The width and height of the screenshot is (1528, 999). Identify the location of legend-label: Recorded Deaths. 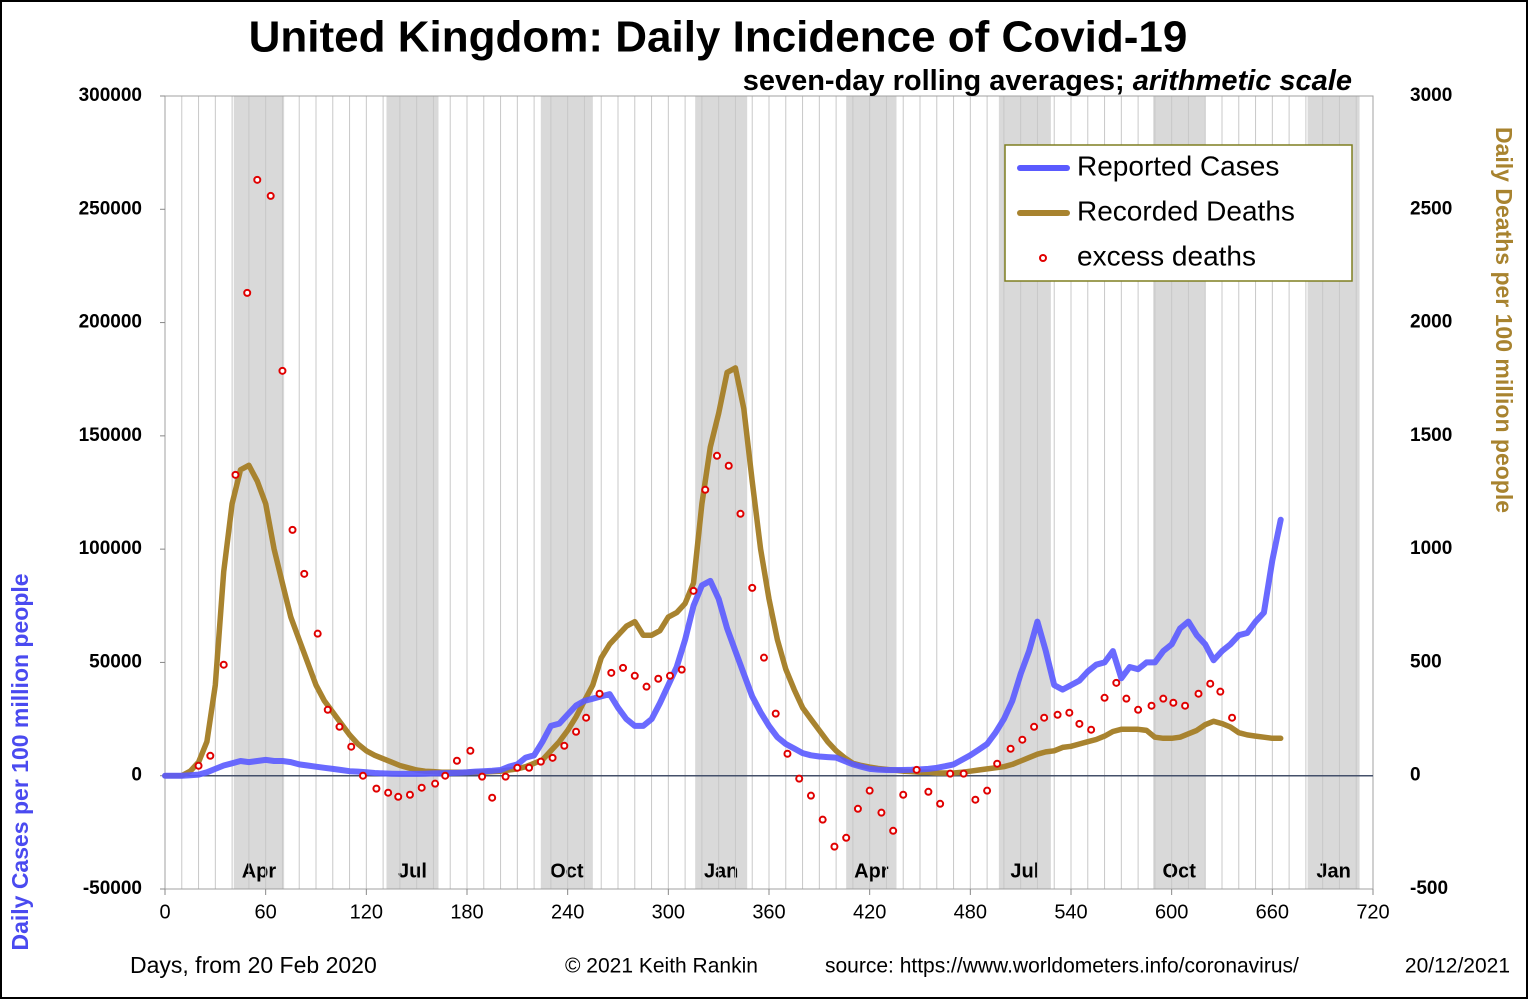
(1186, 210).